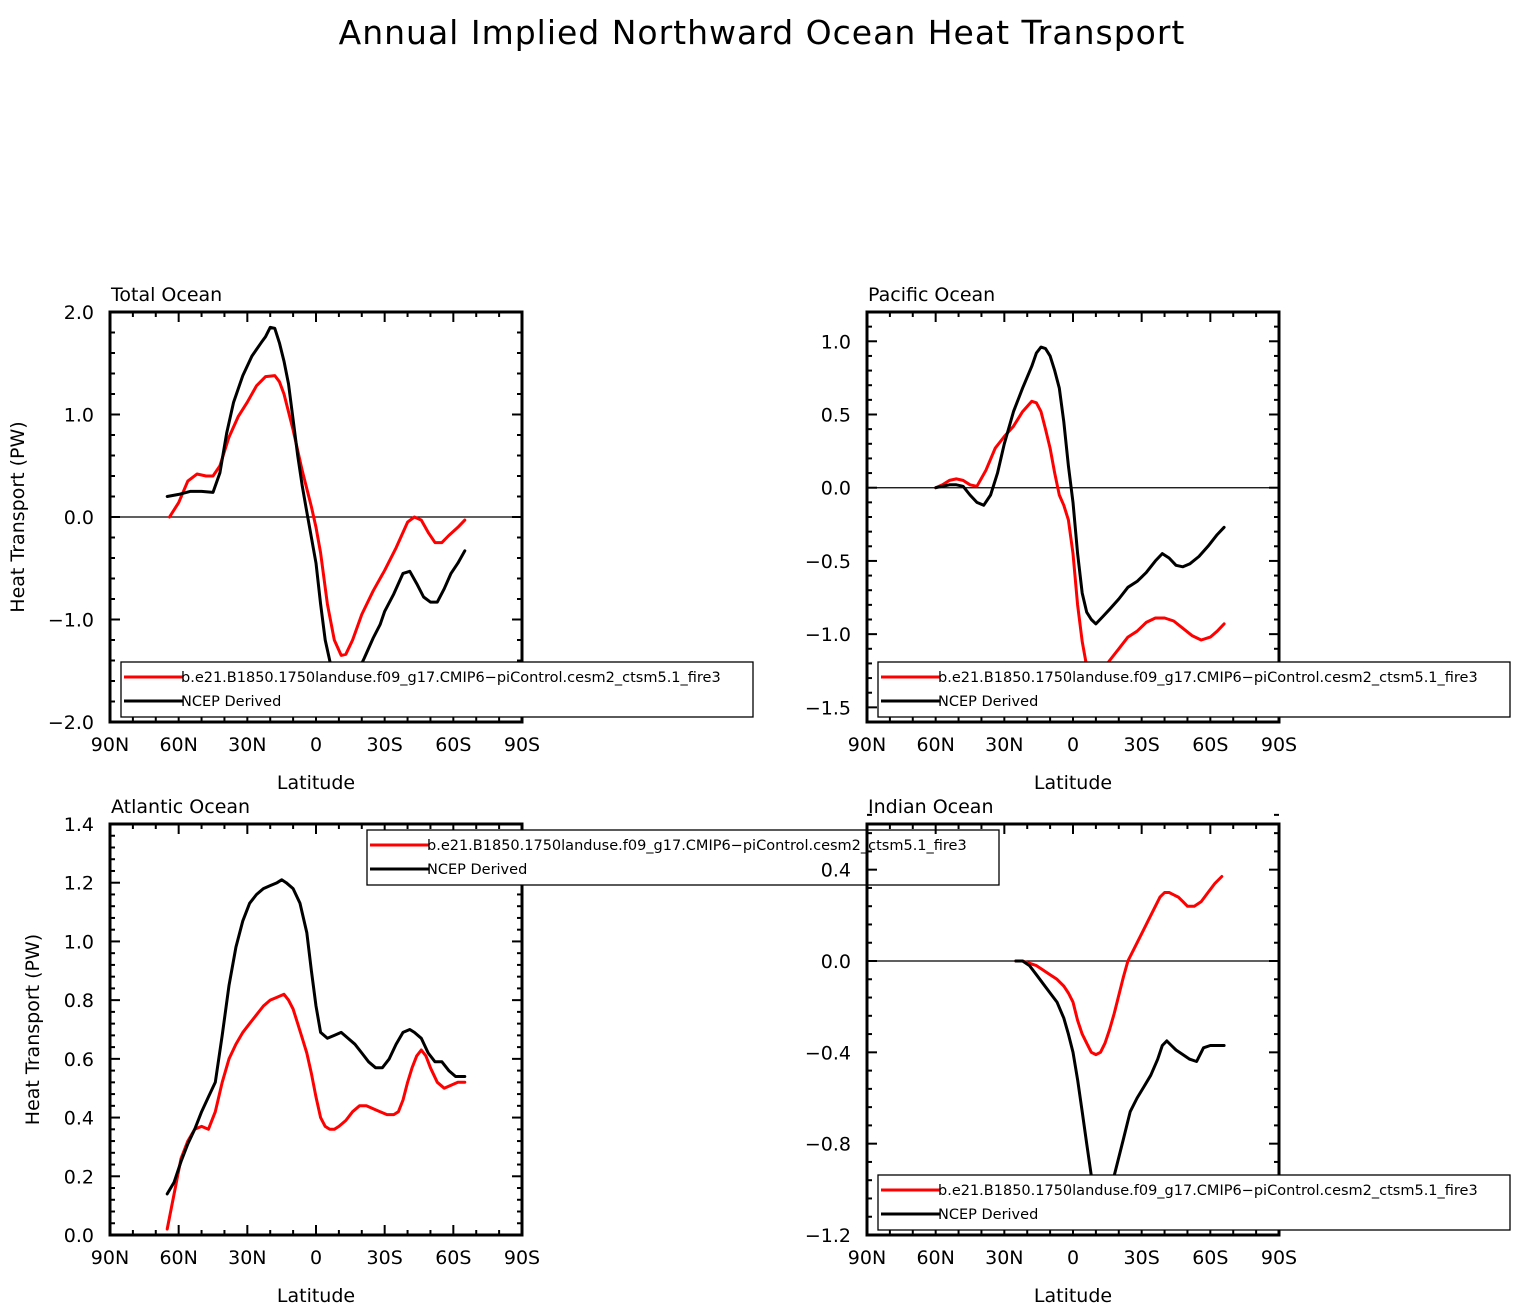 The image size is (1524, 1307). I want to click on total-ocean-ytick-label: −2.0, so click(71, 723).